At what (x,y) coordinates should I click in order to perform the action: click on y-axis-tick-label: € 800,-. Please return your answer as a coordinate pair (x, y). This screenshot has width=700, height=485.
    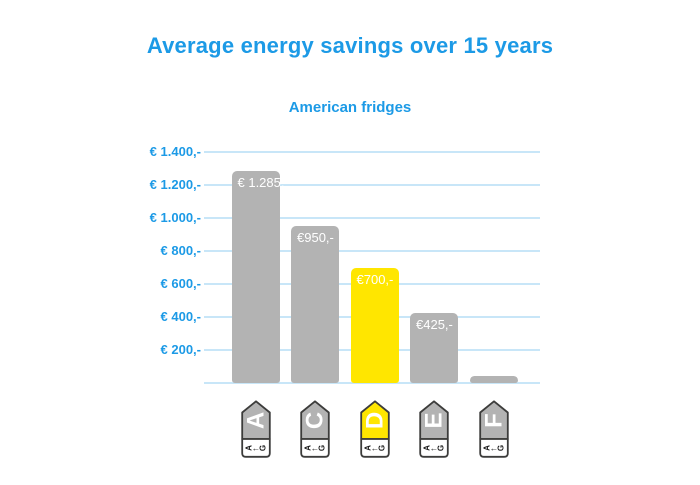
    Looking at the image, I should click on (180, 250).